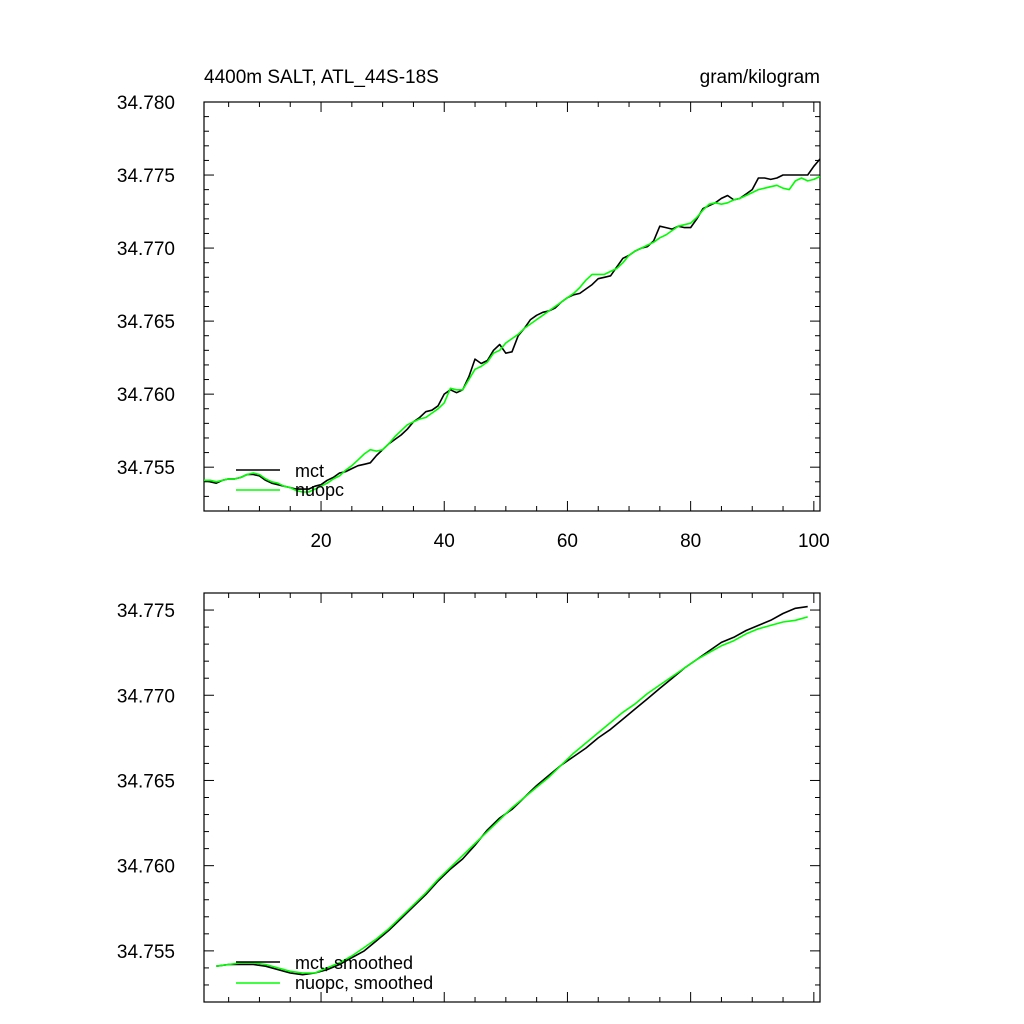  What do you see at coordinates (760, 77) in the screenshot?
I see `top-panel-units: gram/kilogram` at bounding box center [760, 77].